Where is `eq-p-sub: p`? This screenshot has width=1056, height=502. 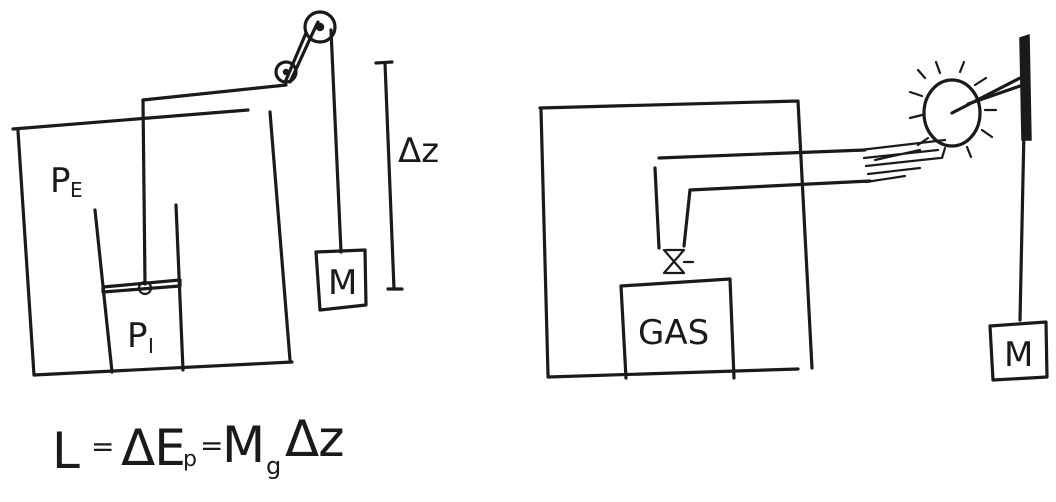 eq-p-sub: p is located at coordinates (190, 459).